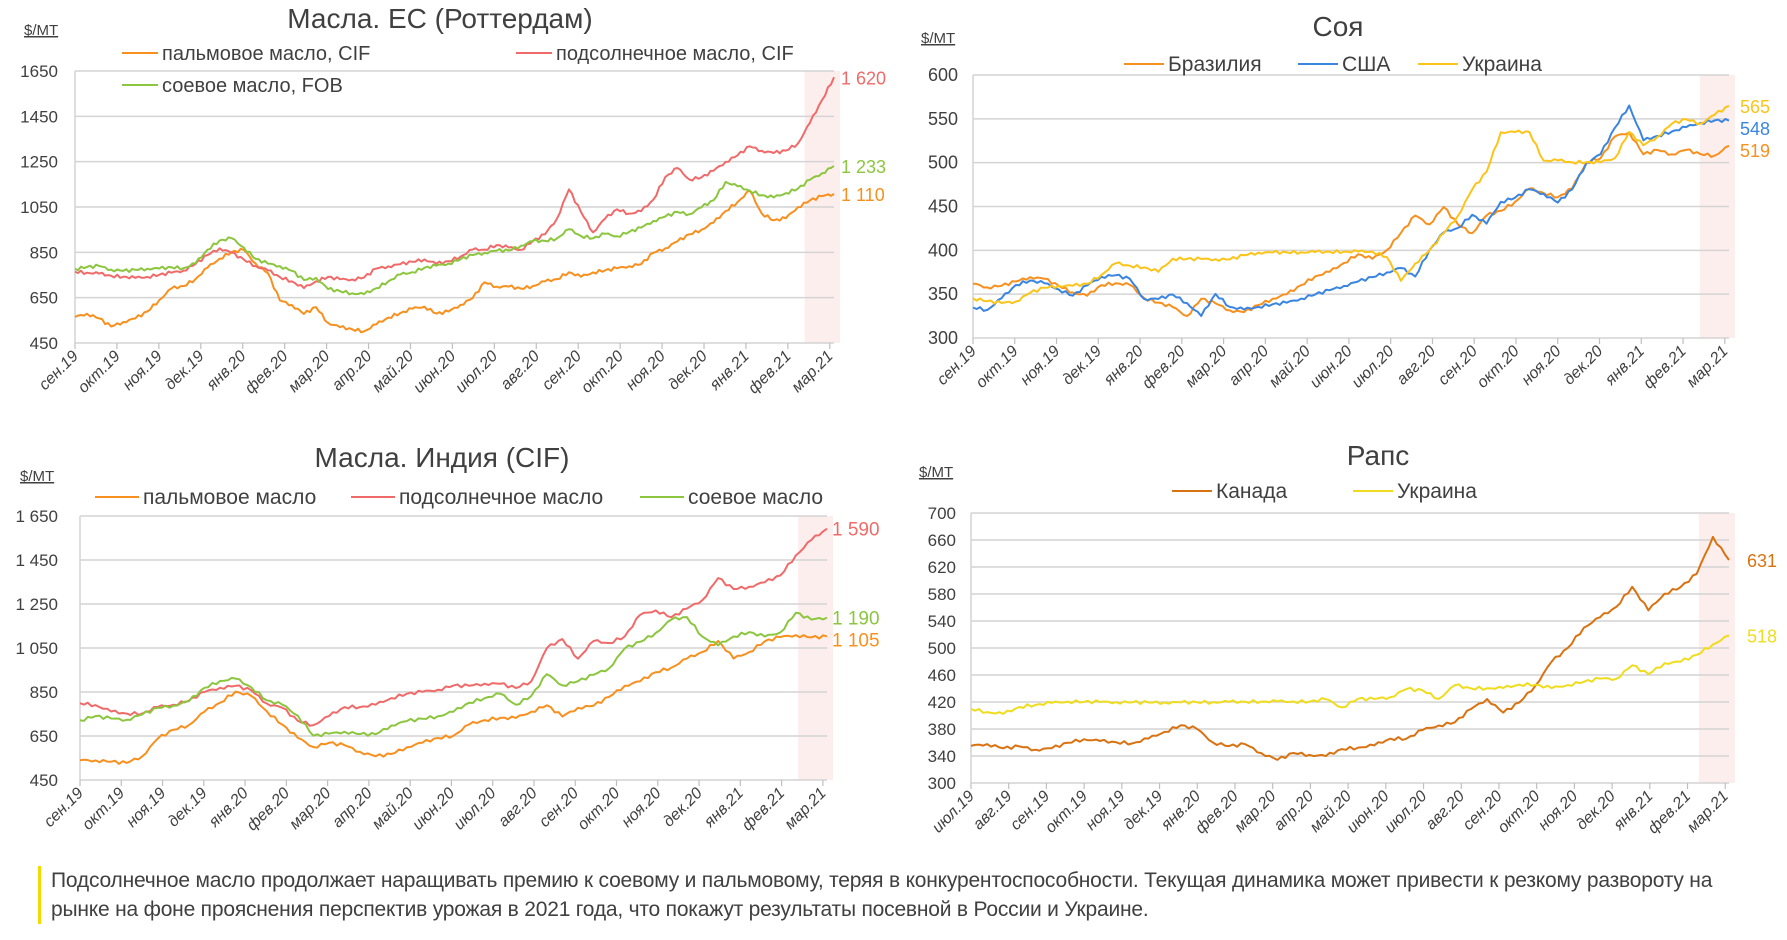 The width and height of the screenshot is (1787, 940). Describe the element at coordinates (856, 530) in the screenshot. I see `end-value-label: 1 590` at that location.